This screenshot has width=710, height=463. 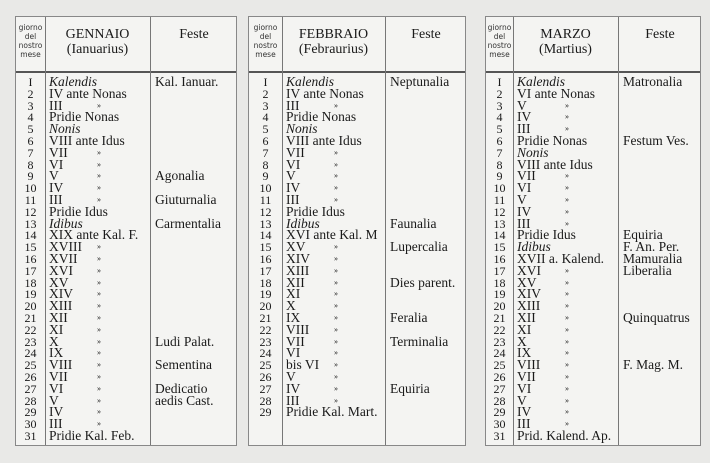 What do you see at coordinates (357, 259) in the screenshot?
I see `table-row: 16 XIV »` at bounding box center [357, 259].